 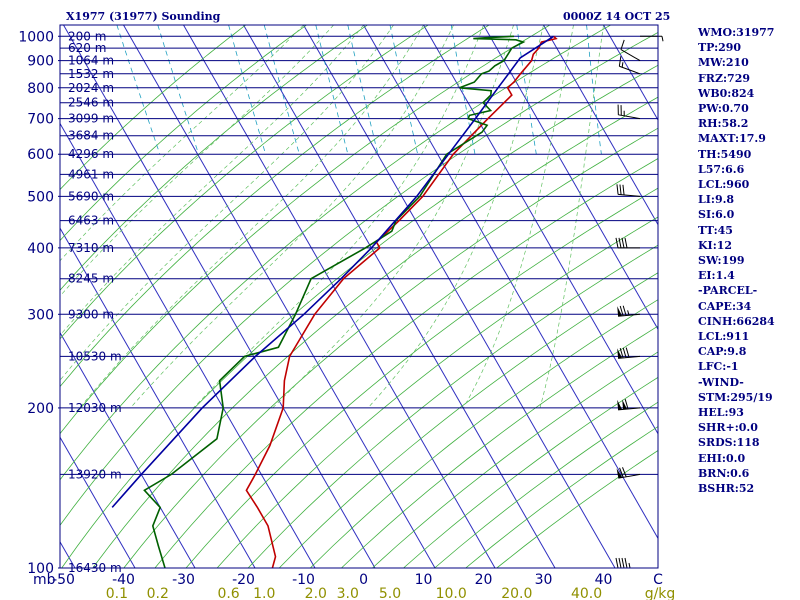 What do you see at coordinates (724, 337) in the screenshot?
I see `stat-item: LCL:911` at bounding box center [724, 337].